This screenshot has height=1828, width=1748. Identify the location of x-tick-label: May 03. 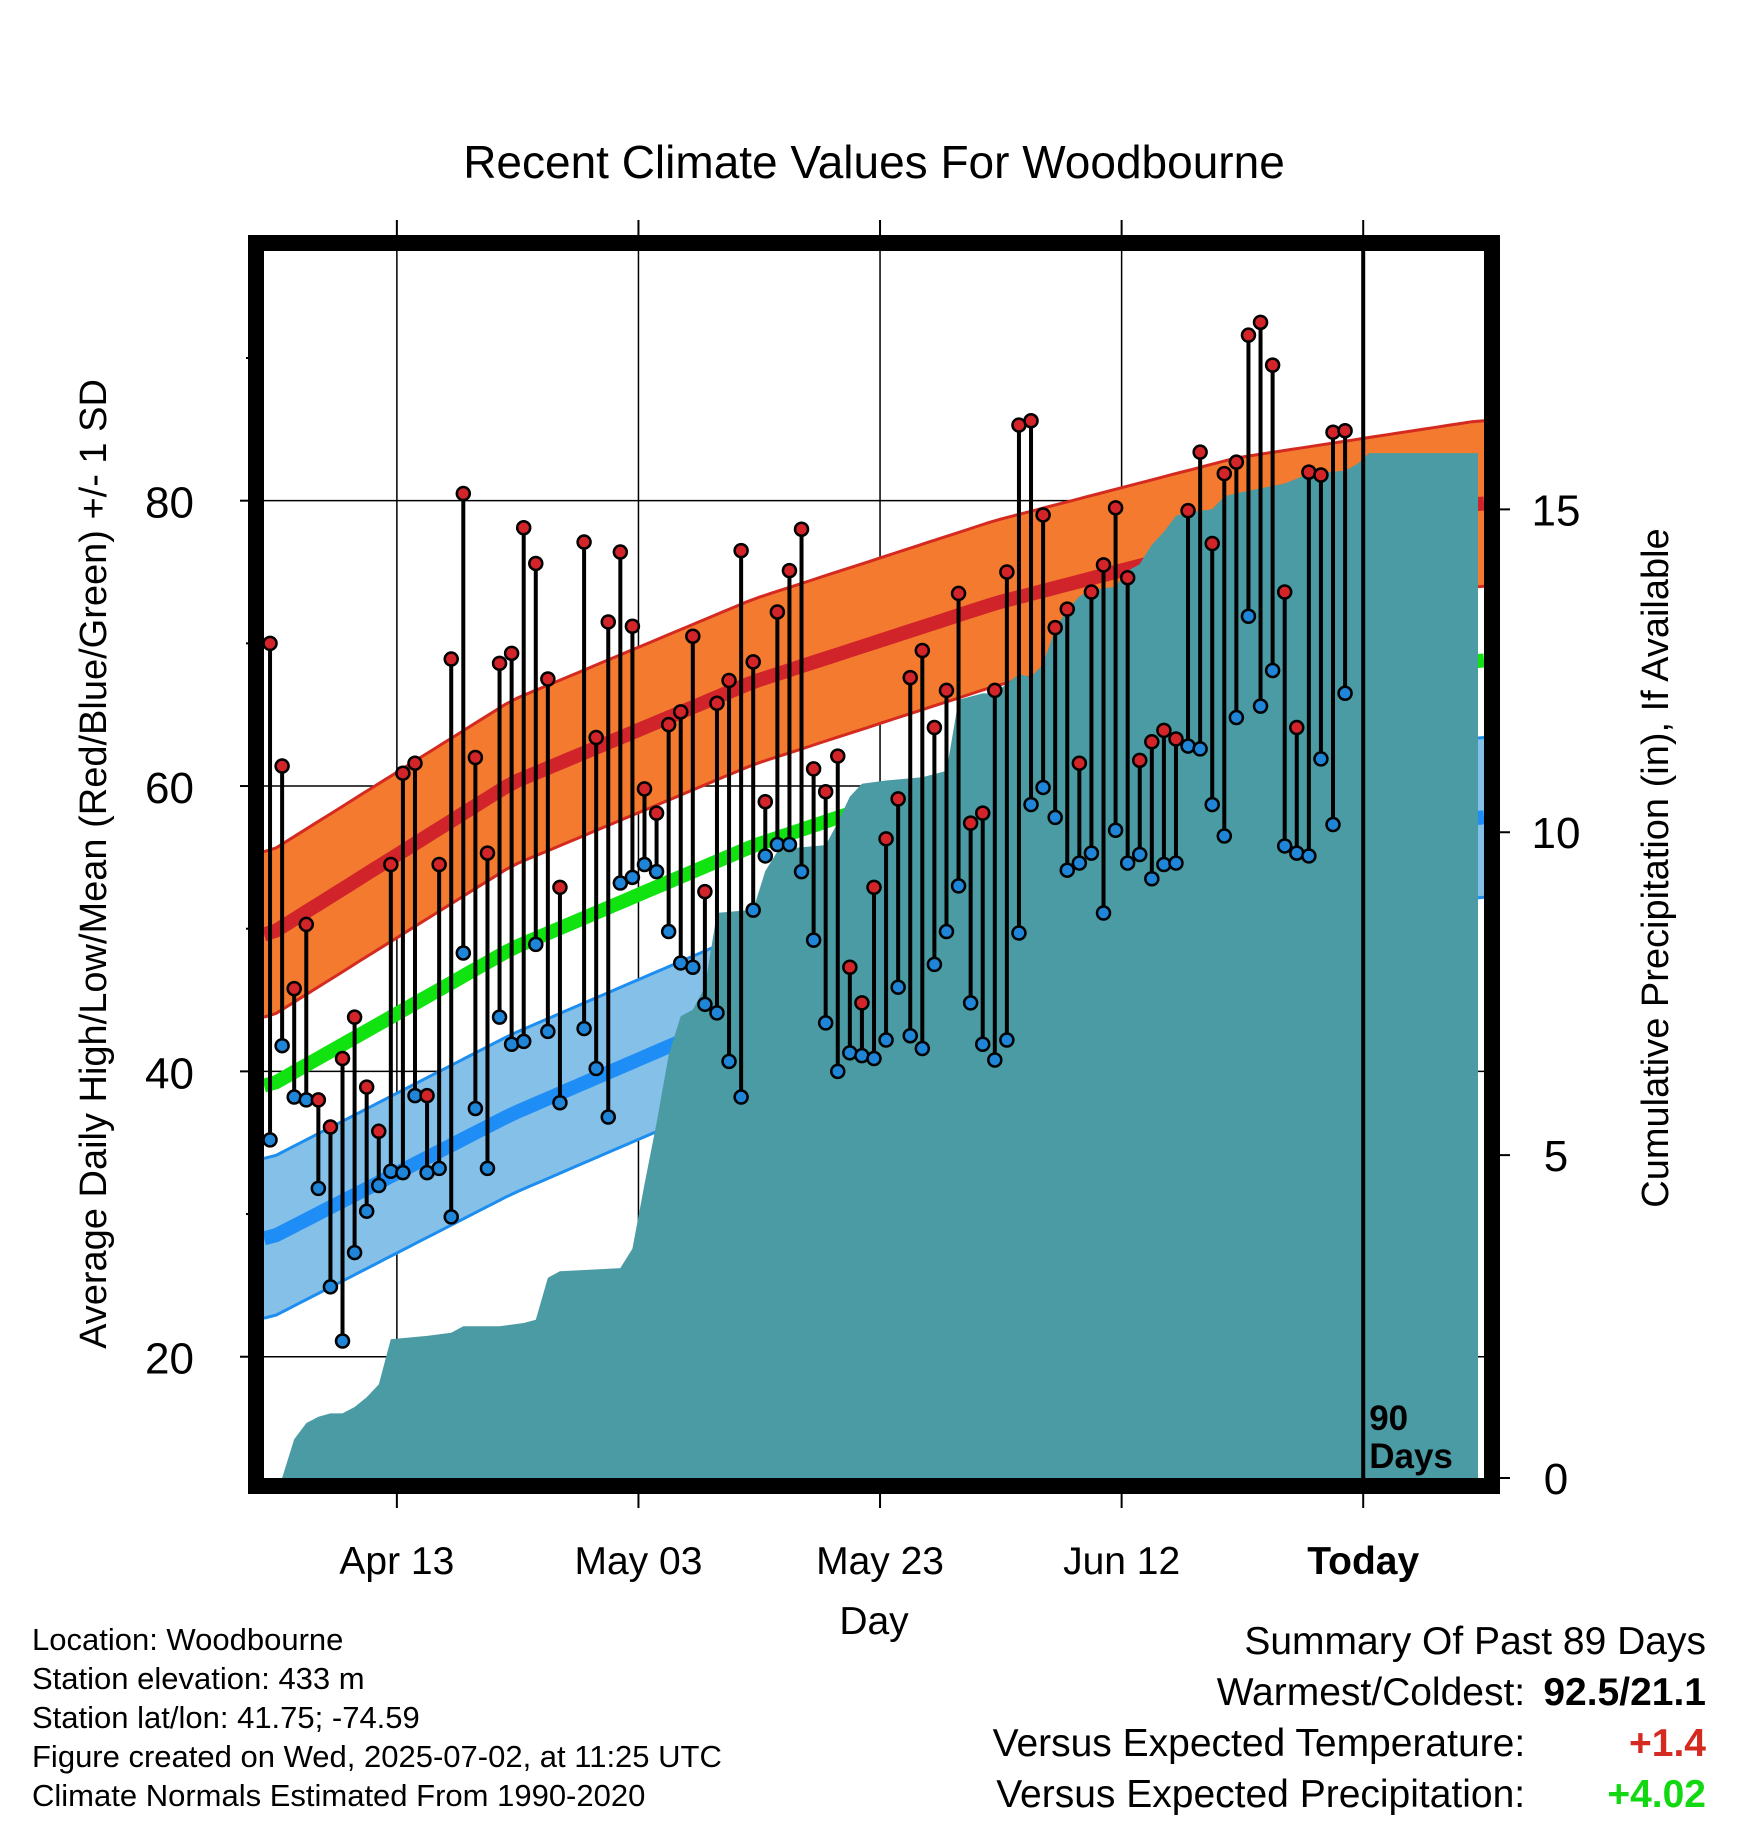
(639, 1561).